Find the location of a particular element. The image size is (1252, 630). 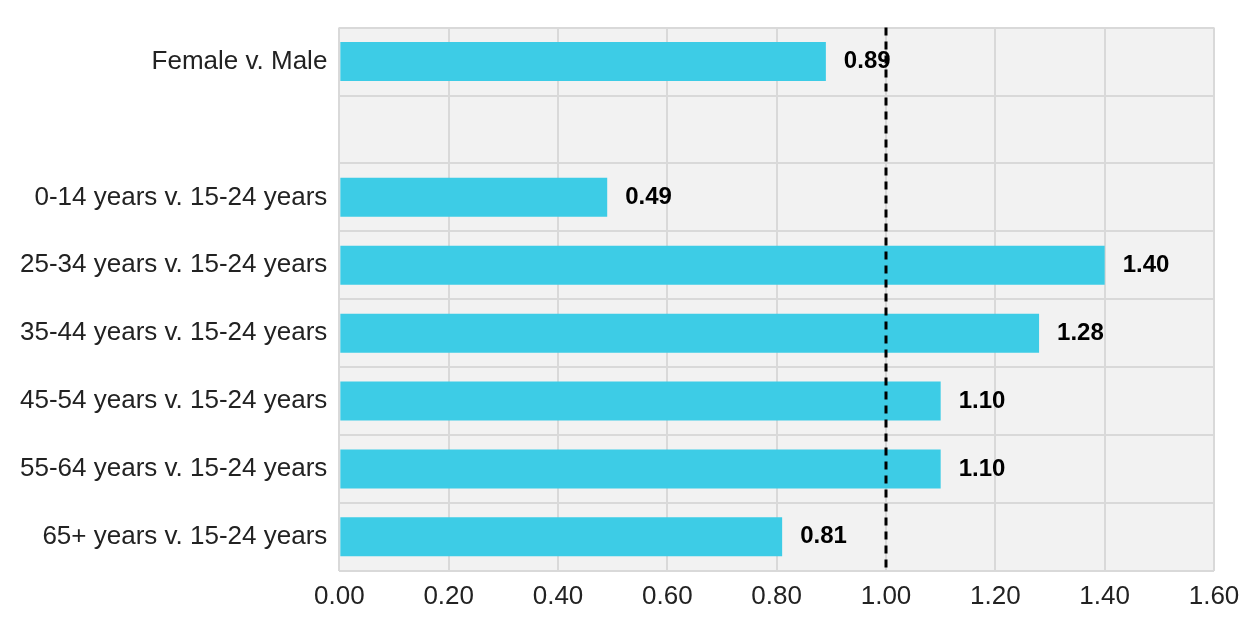

y-tick-label: 0-14 years v. 15-24 years is located at coordinates (181, 195).